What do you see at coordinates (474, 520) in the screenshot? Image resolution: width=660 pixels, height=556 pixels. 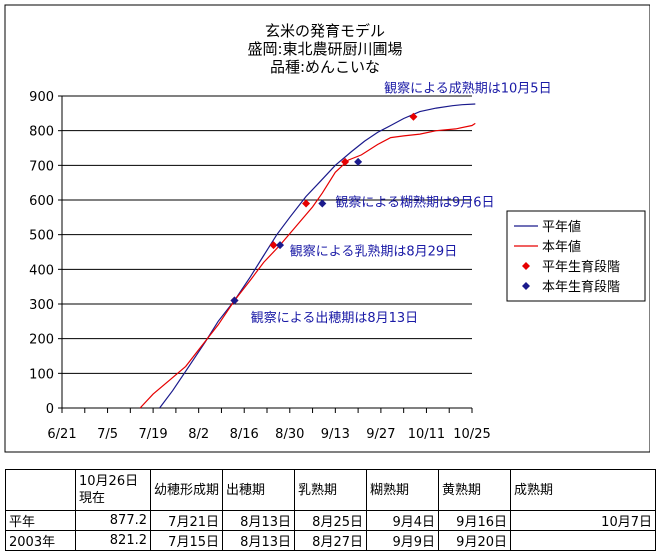 I see `table-cell: 9月16日` at bounding box center [474, 520].